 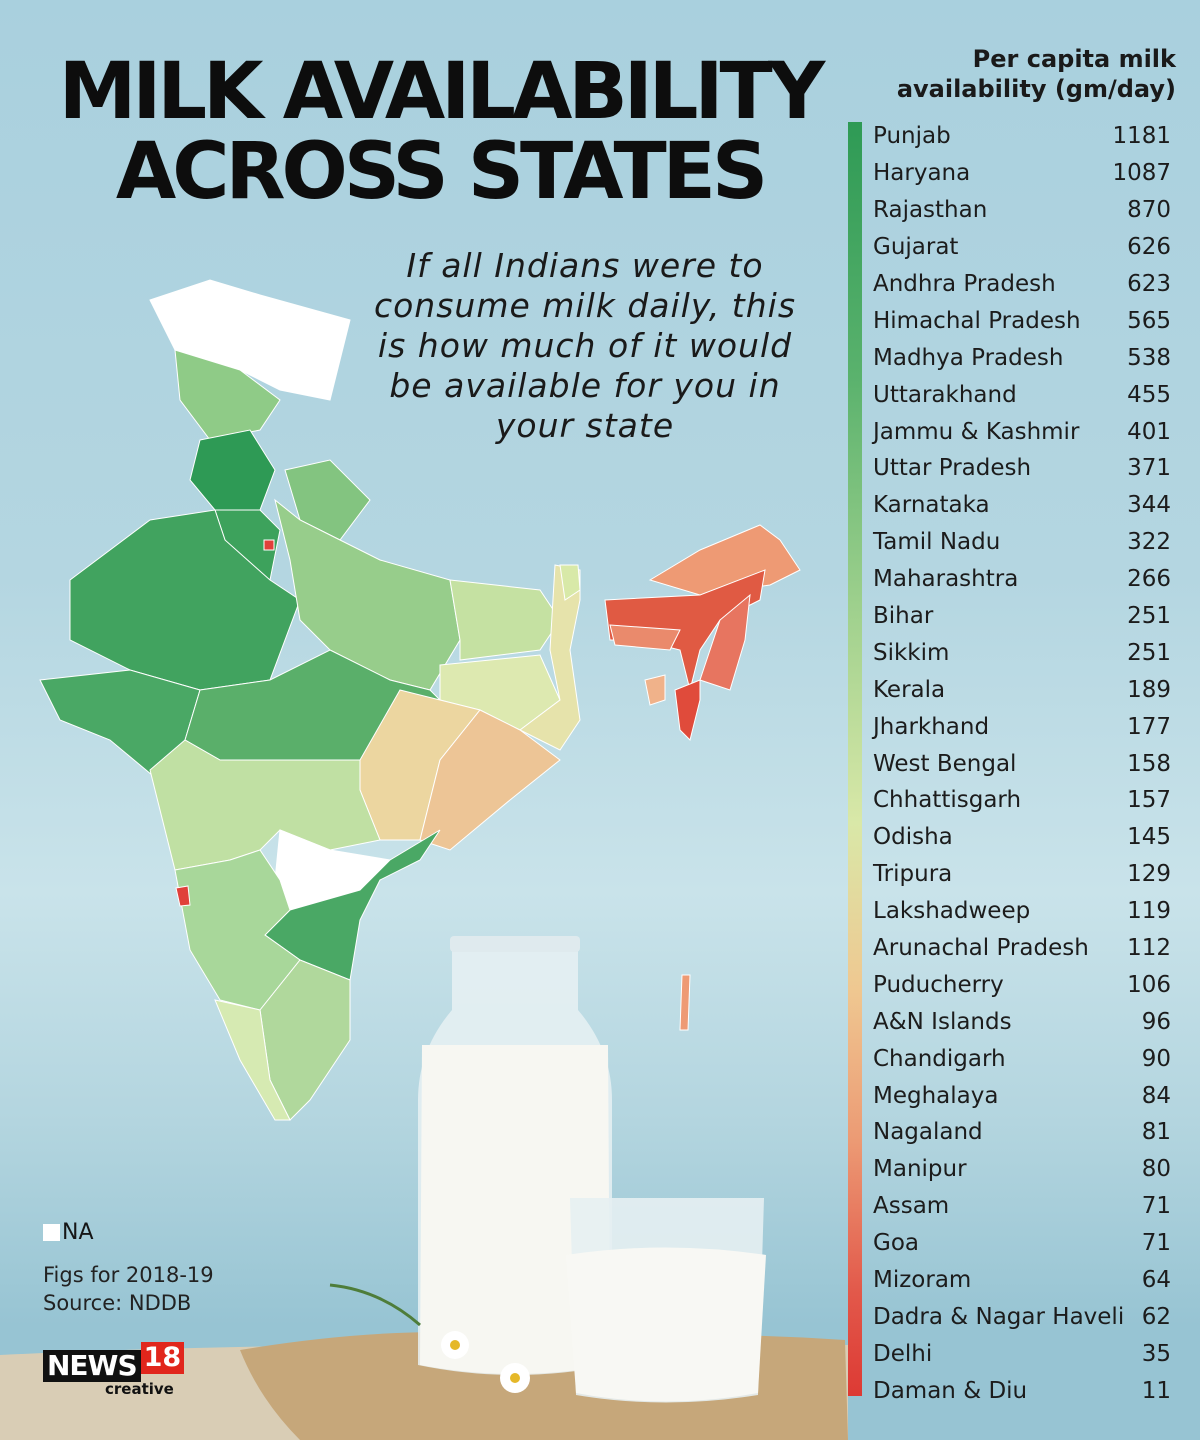 I want to click on map-region-punjab, so click(x=232, y=470).